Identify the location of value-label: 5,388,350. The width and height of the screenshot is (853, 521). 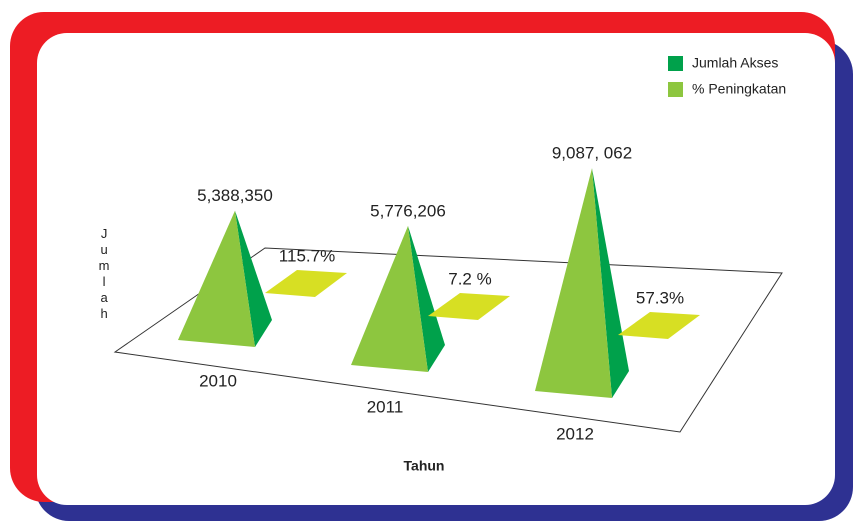
(235, 195).